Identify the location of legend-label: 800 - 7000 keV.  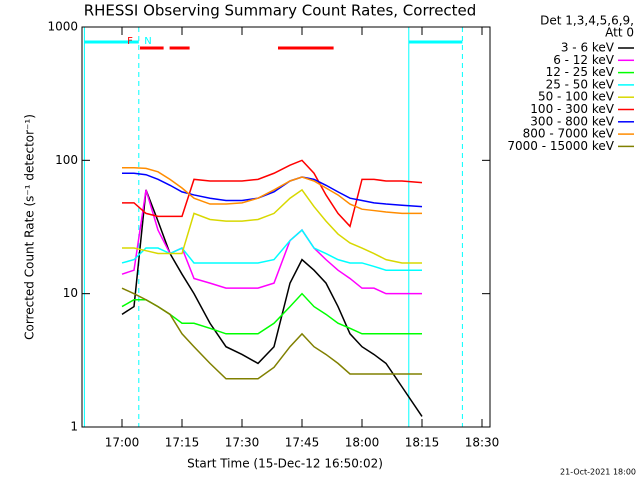
(569, 134).